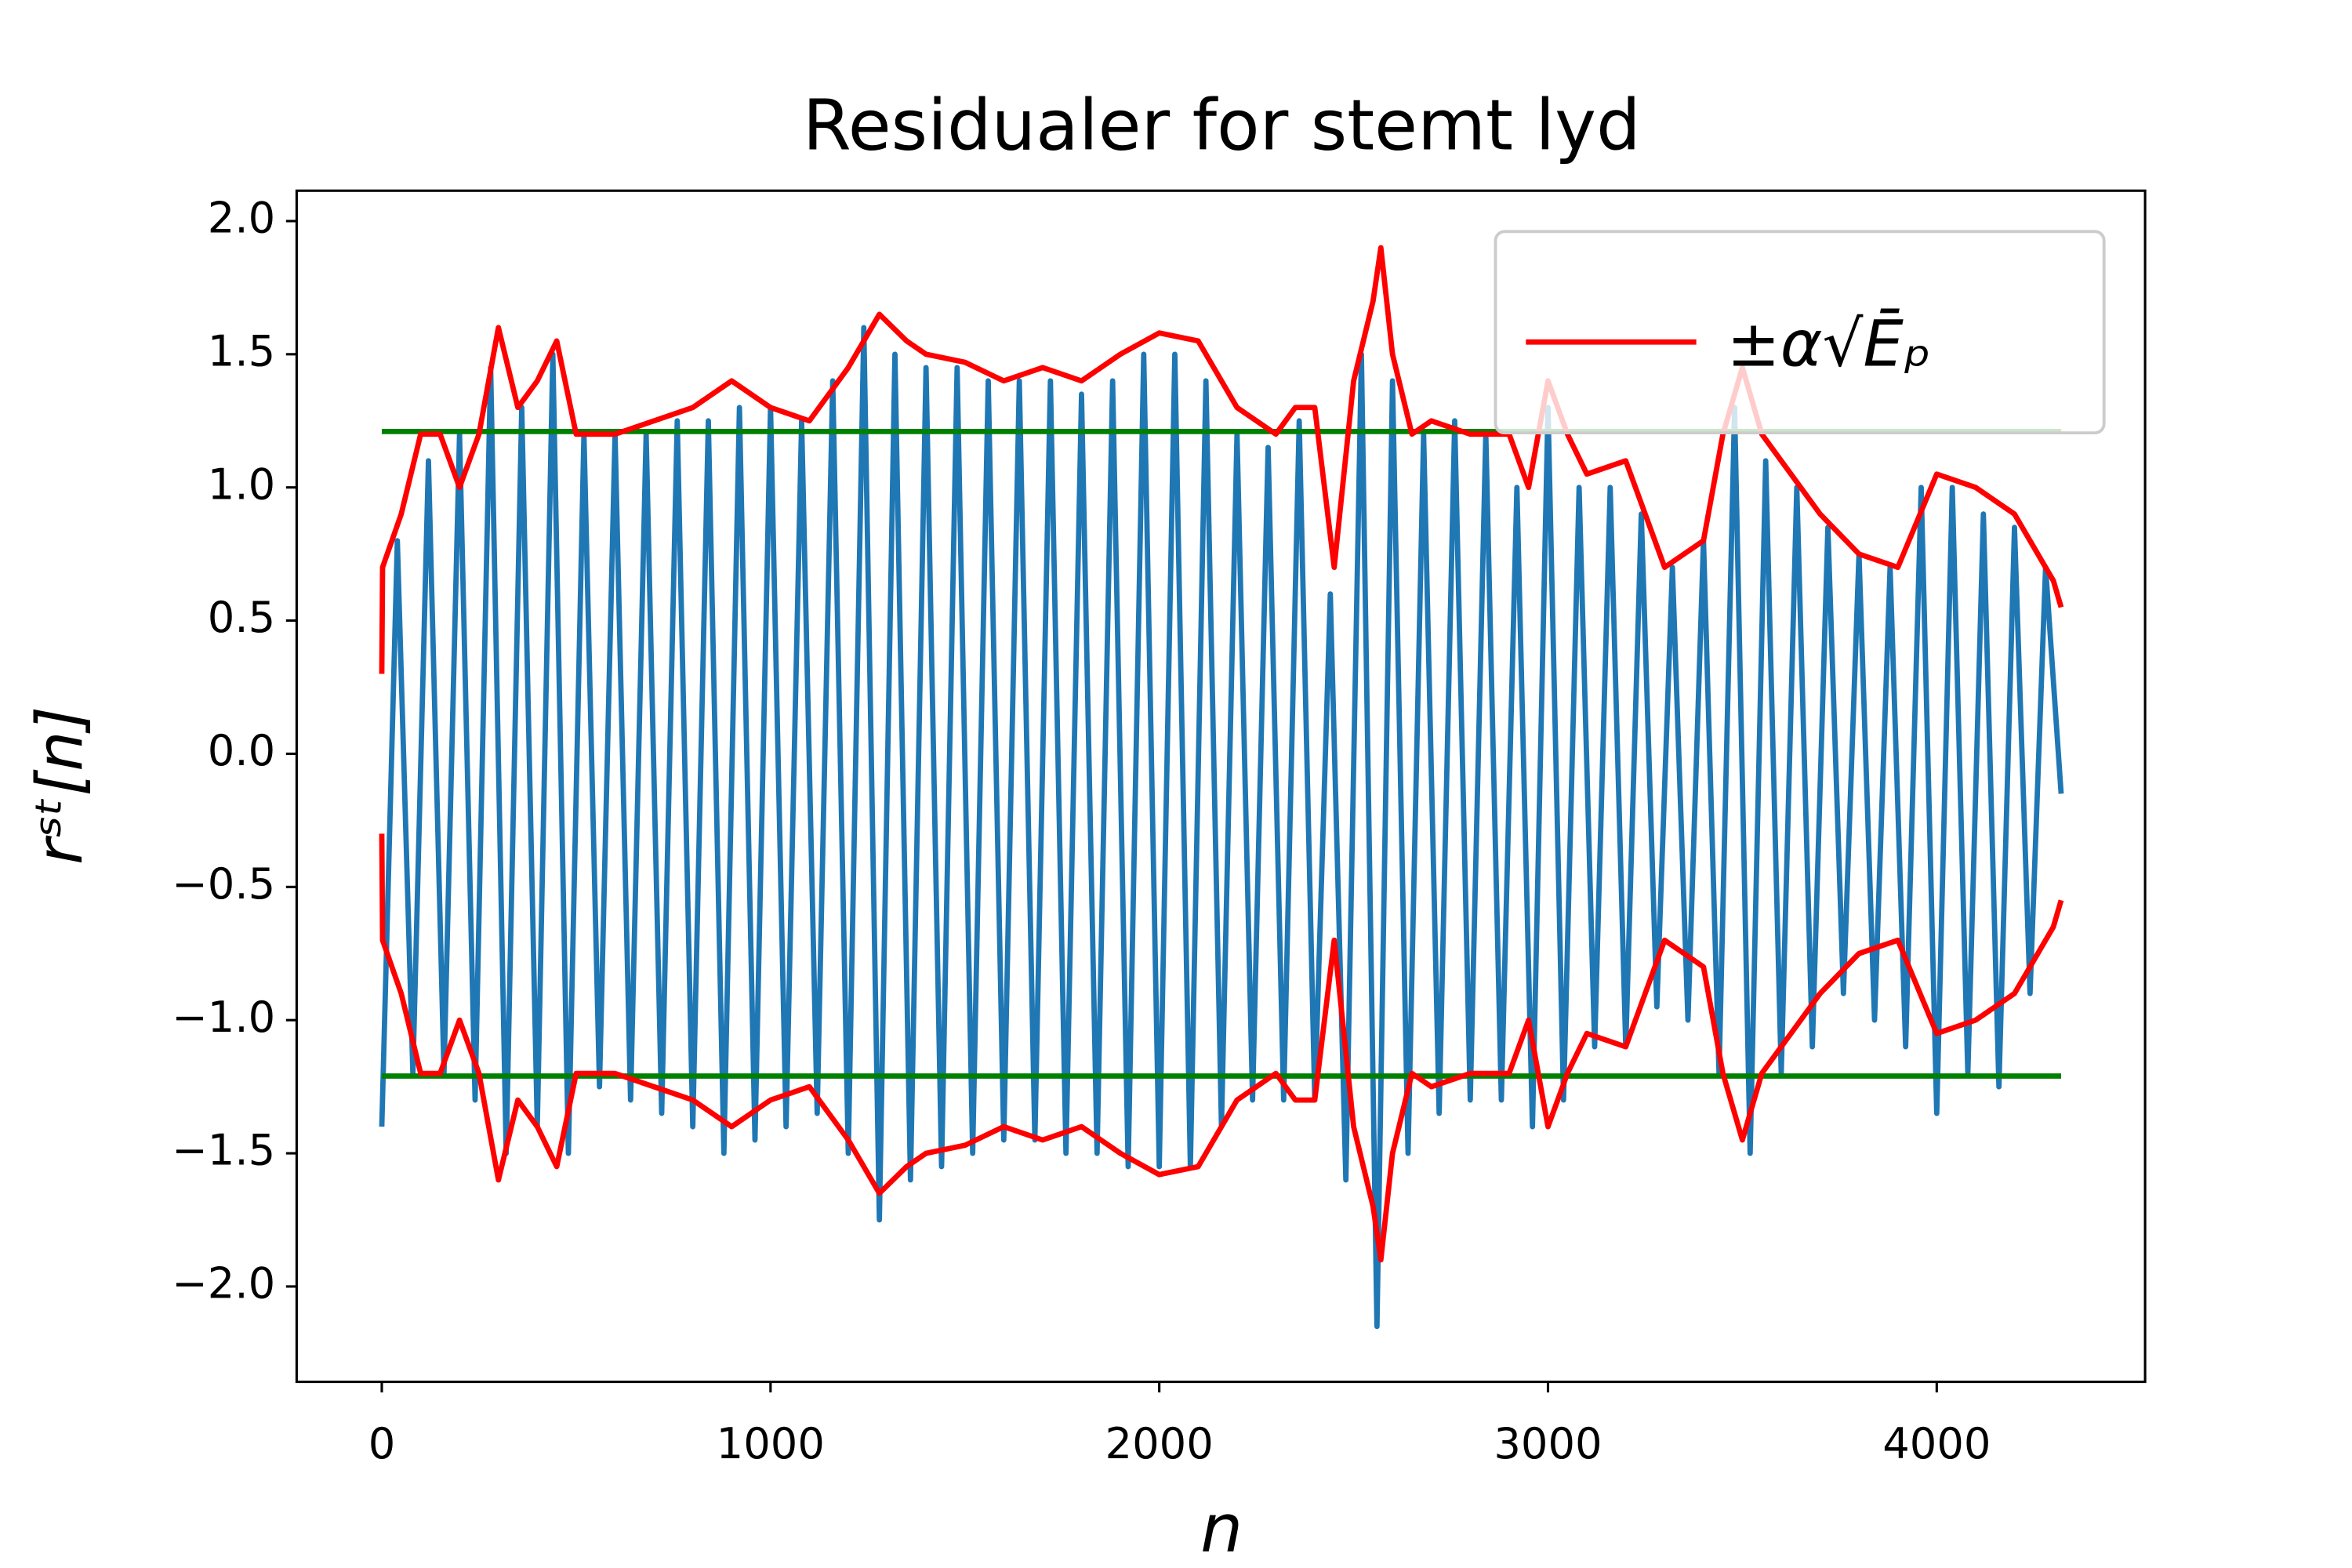  Describe the element at coordinates (241, 617) in the screenshot. I see `y-tick-label: 0.5` at that location.